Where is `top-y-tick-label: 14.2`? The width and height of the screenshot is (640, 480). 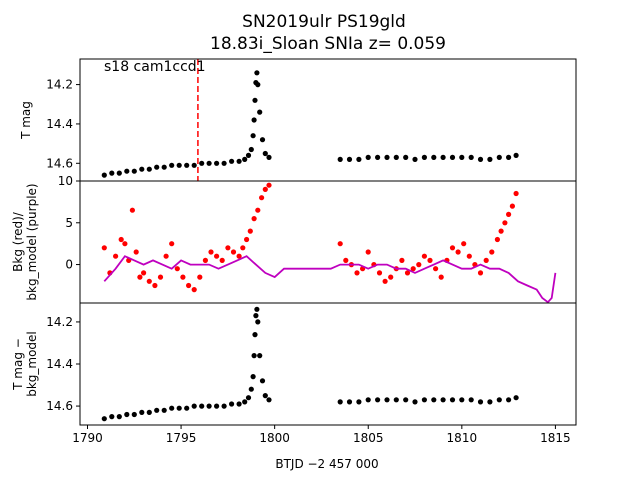 top-y-tick-label: 14.2 is located at coordinates (59, 85).